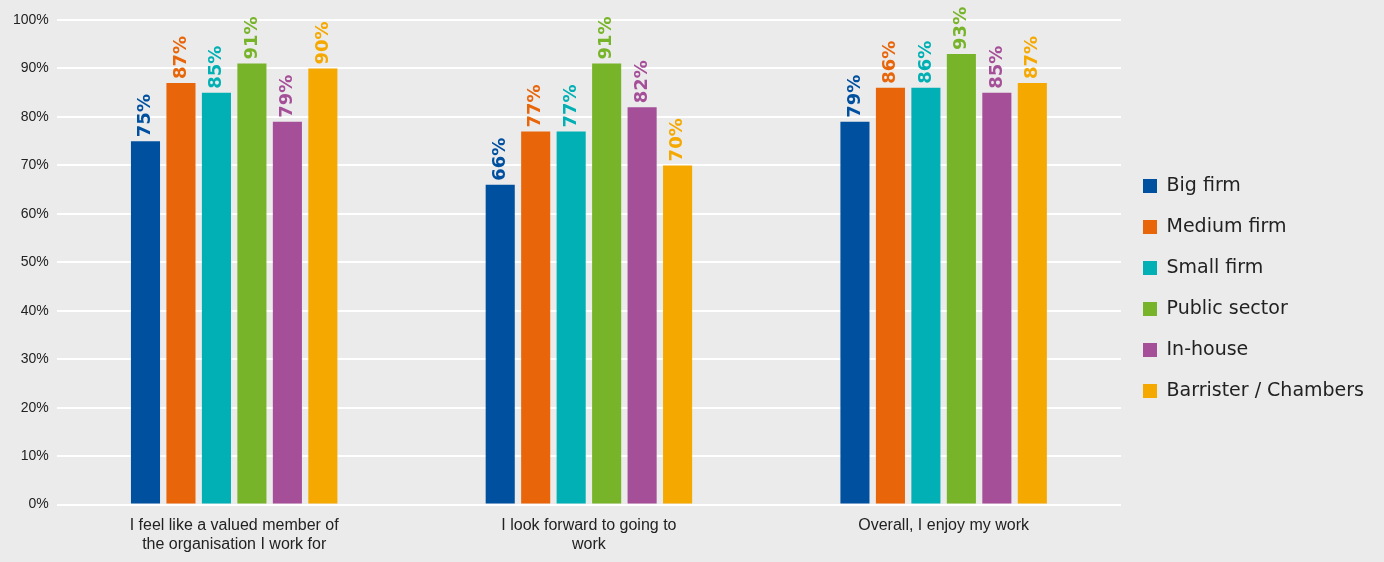 The height and width of the screenshot is (562, 1384). I want to click on x-tick-label: Overall, I enjoy my work, so click(944, 524).